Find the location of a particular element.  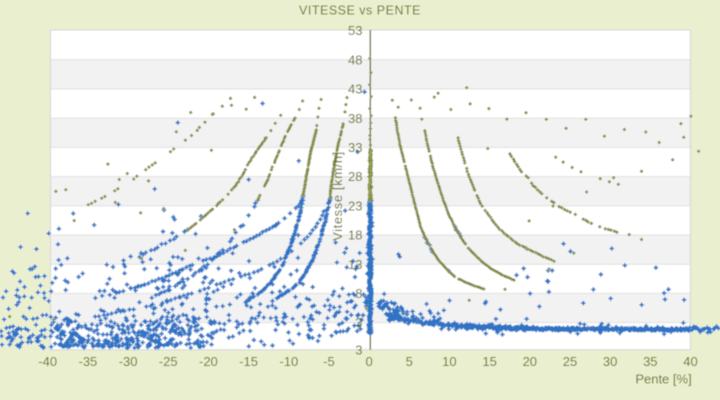

svg-text: Pente [%] is located at coordinates (663, 379).